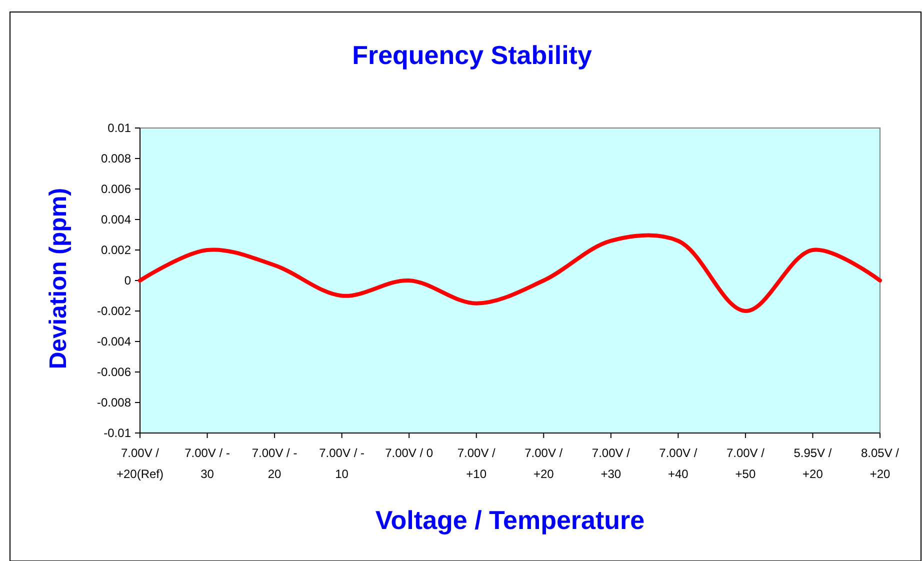 This screenshot has height=561, width=922. Describe the element at coordinates (746, 463) in the screenshot. I see `x-tick-label: 7.00V / +50` at that location.